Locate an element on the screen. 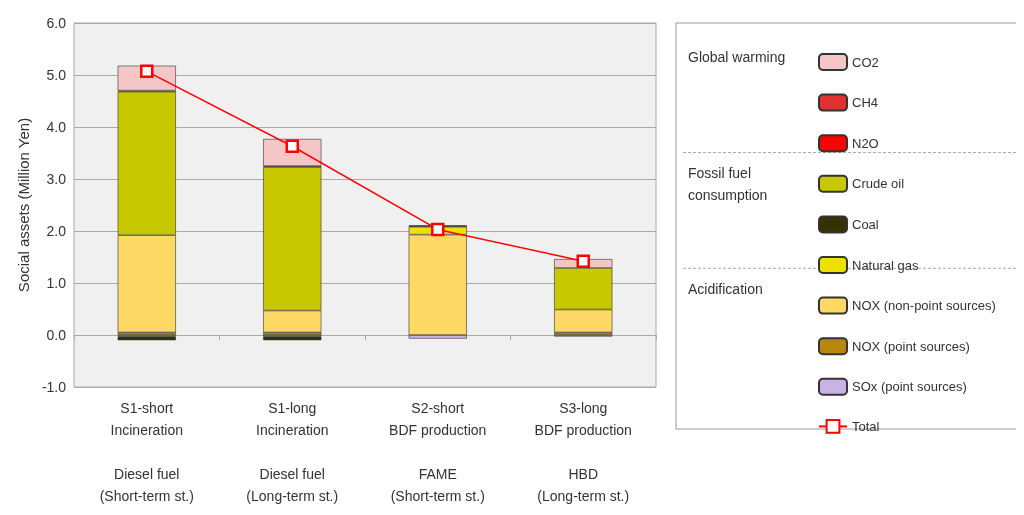  text: Acidification is located at coordinates (725, 288).